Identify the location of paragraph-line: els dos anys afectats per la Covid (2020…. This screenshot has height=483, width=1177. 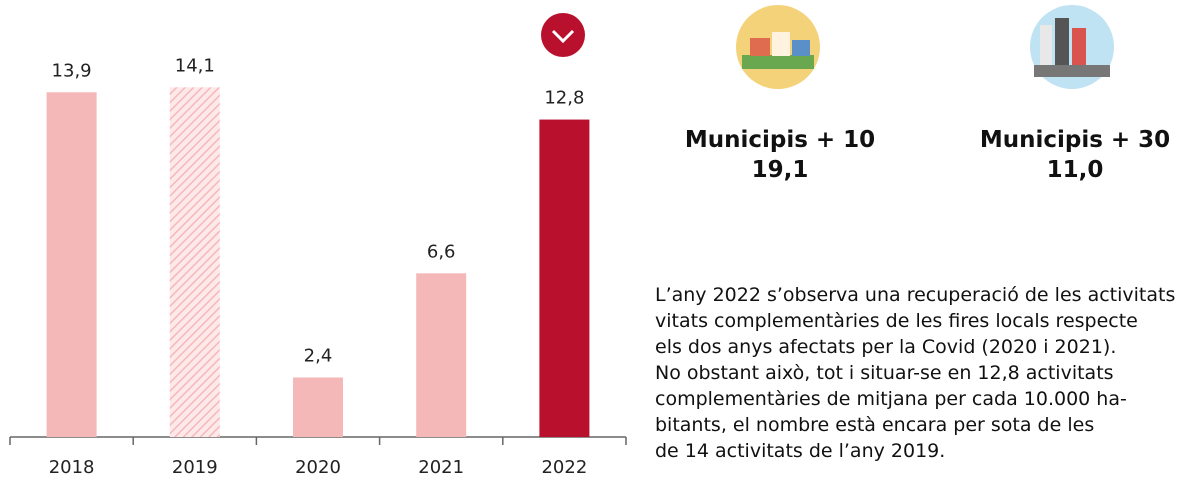
(886, 347).